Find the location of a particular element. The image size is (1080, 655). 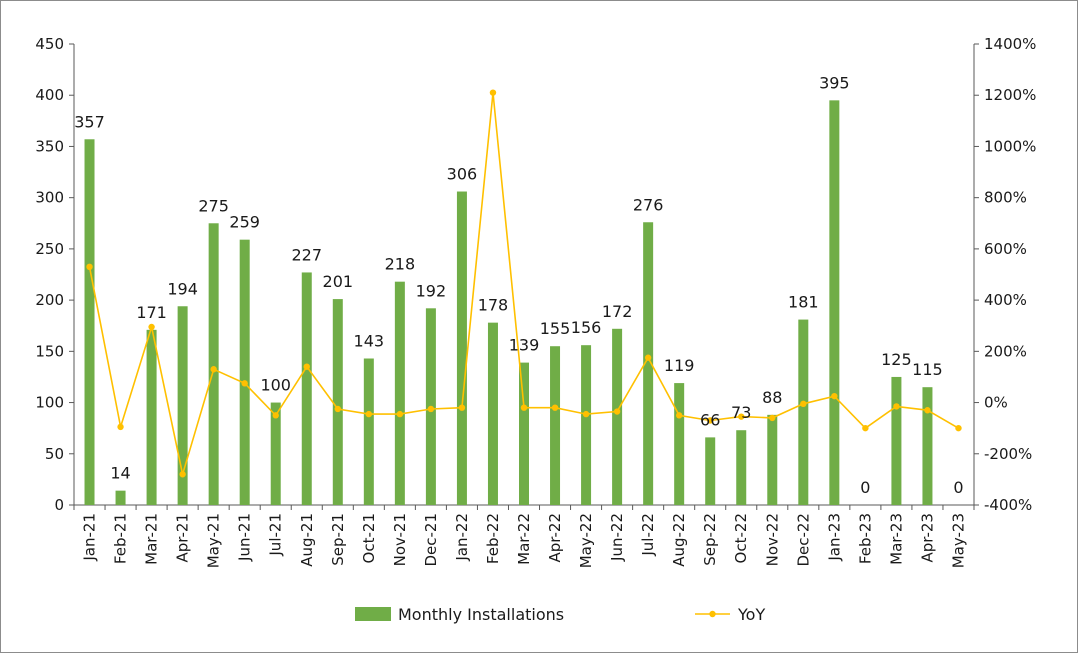

y-tick-right-label: -200% is located at coordinates (1008, 454).